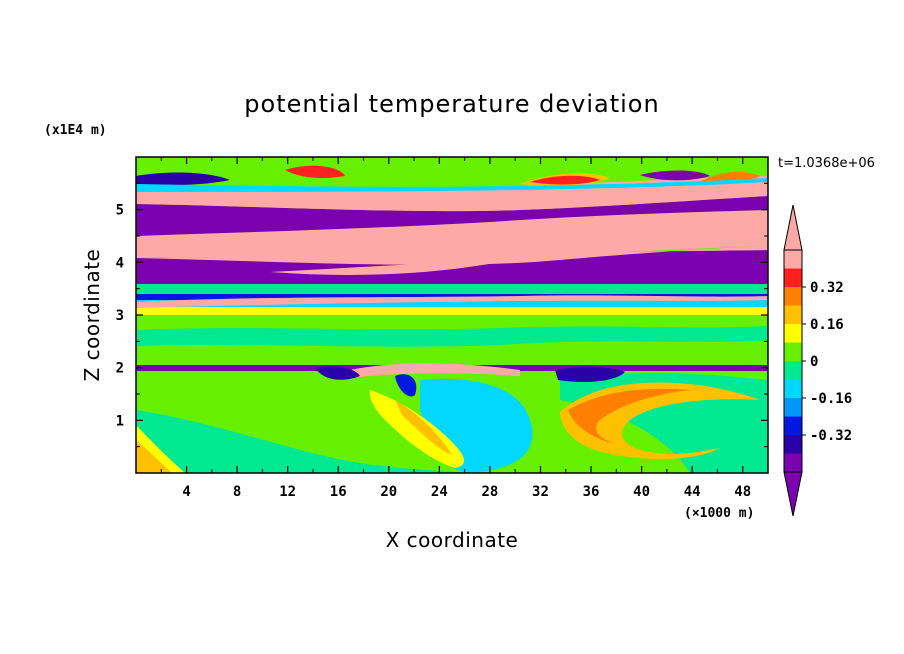 This screenshot has width=904, height=654. Describe the element at coordinates (814, 362) in the screenshot. I see `colorbar-tick-label: 0` at that location.